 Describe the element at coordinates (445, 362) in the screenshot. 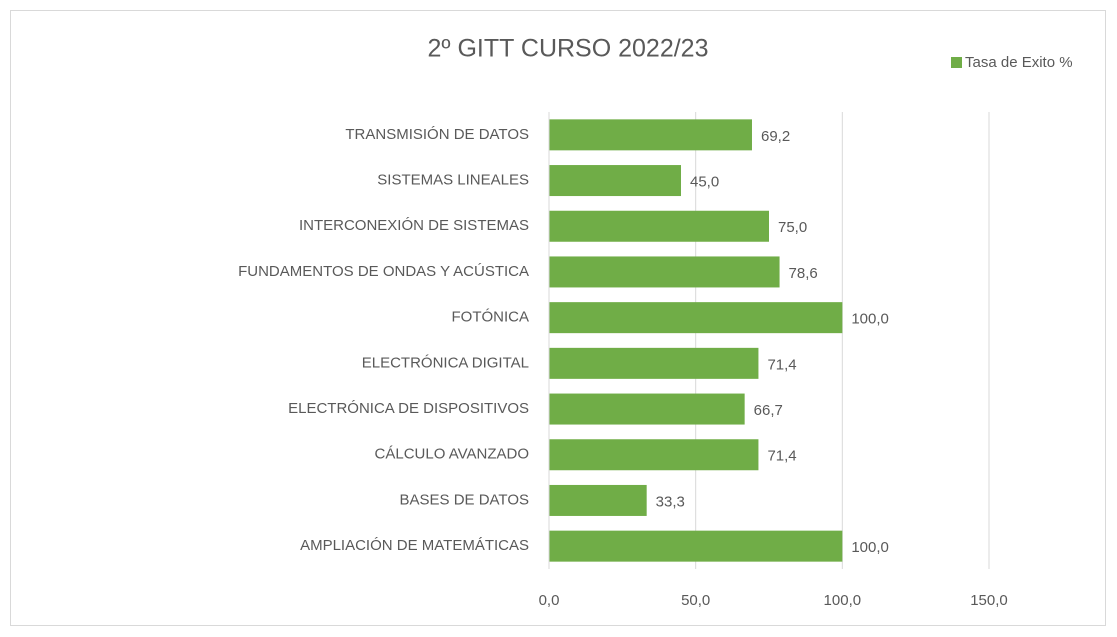

I see `y-tick-label: ELECTRÓNICA DIGITAL` at that location.